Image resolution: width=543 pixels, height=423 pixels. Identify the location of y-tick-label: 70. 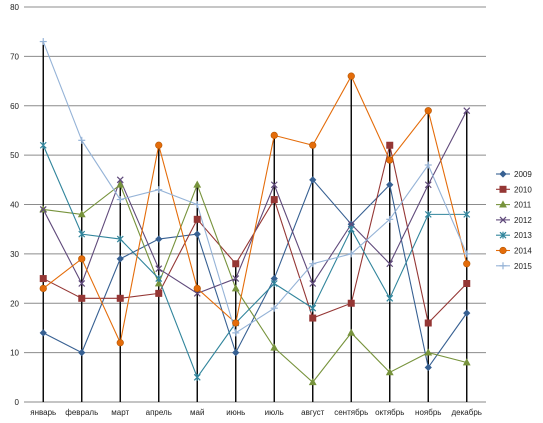
(14, 56).